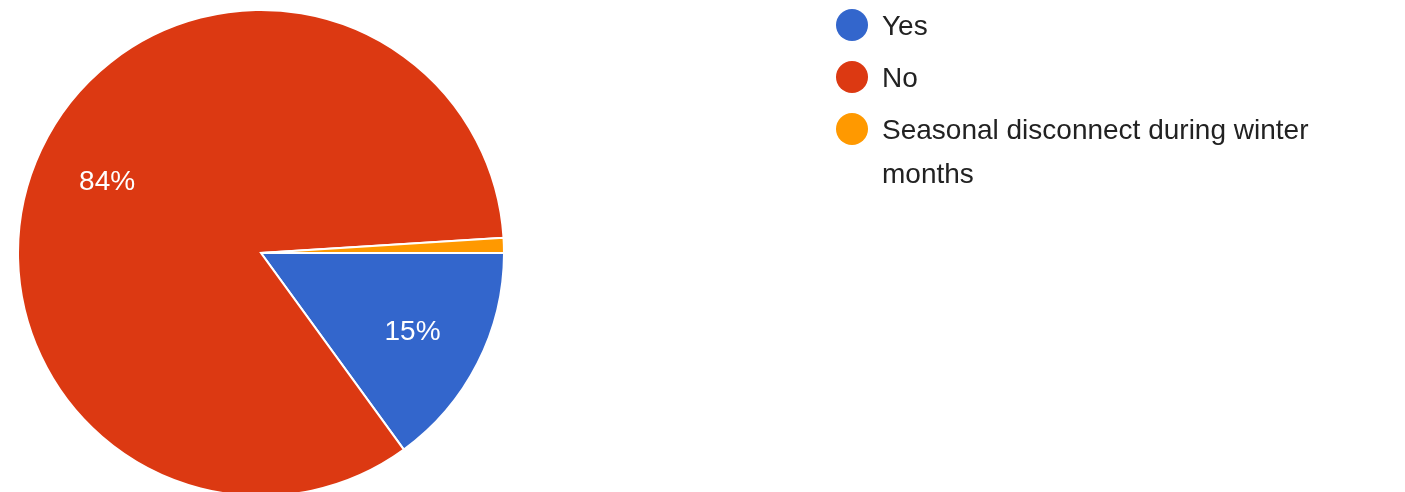 The width and height of the screenshot is (1405, 492). I want to click on legend-label: Yes, so click(905, 25).